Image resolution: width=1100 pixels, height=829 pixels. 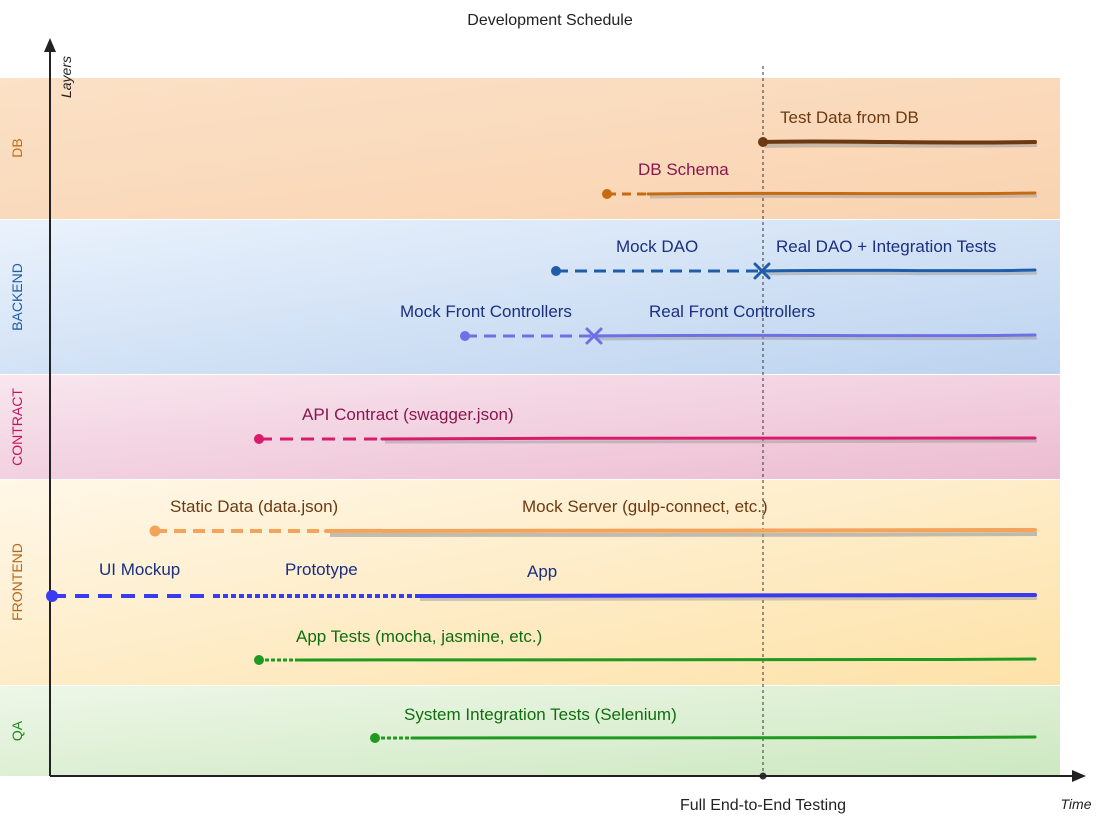 I want to click on label-static-data: Static Data (data.json), so click(x=254, y=506).